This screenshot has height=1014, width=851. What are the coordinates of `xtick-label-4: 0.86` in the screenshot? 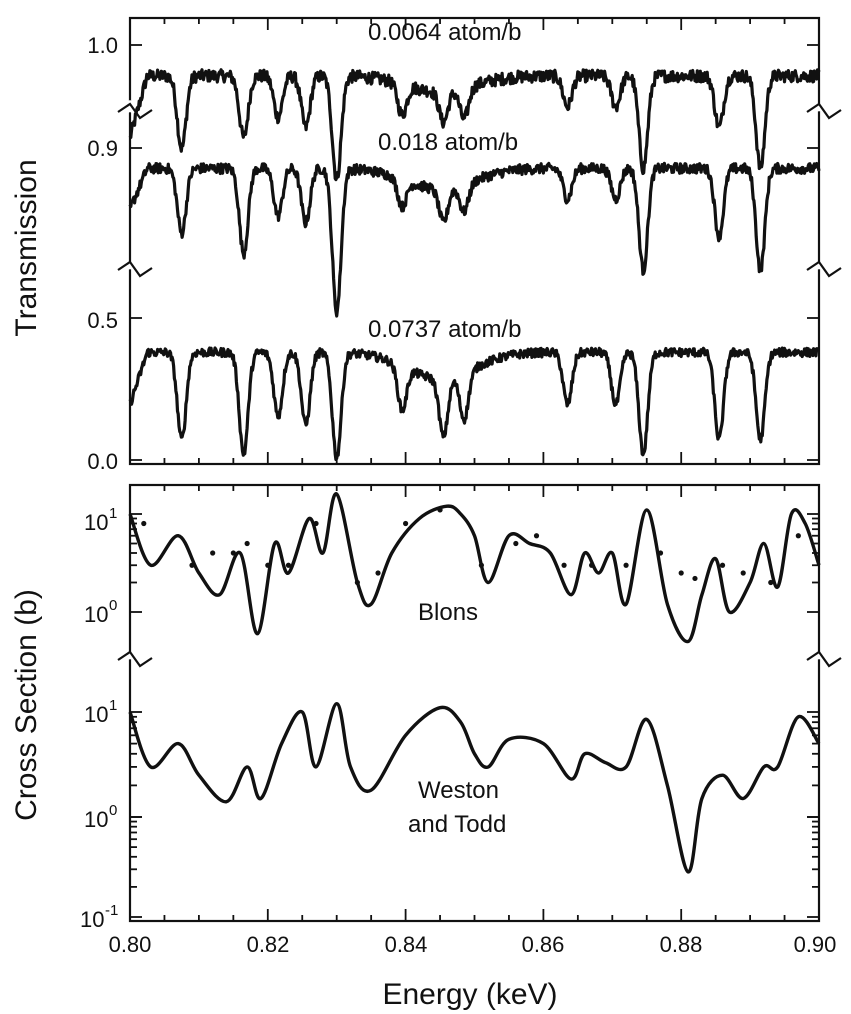 It's located at (543, 944).